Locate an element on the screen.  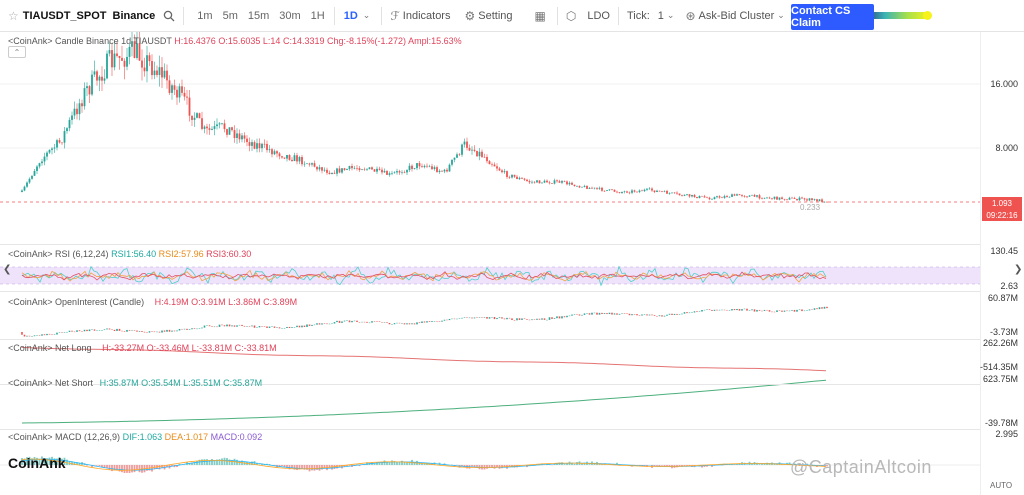
contact-cs-claim-button: Contact CS Claim is located at coordinates (832, 17).